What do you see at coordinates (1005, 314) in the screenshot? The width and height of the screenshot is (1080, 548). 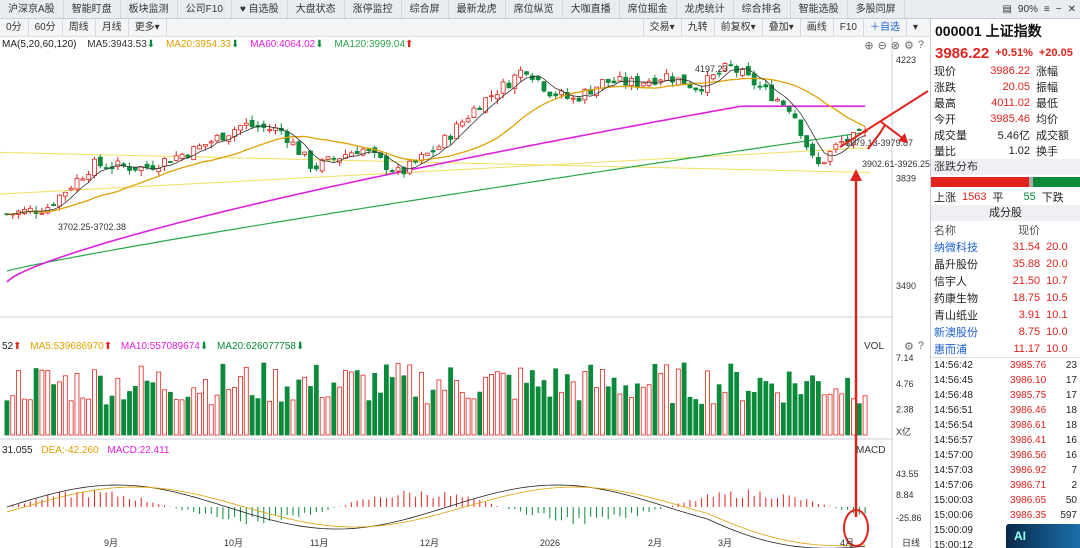 I see `cf-row: 青山纸业 3.91 10.1` at bounding box center [1005, 314].